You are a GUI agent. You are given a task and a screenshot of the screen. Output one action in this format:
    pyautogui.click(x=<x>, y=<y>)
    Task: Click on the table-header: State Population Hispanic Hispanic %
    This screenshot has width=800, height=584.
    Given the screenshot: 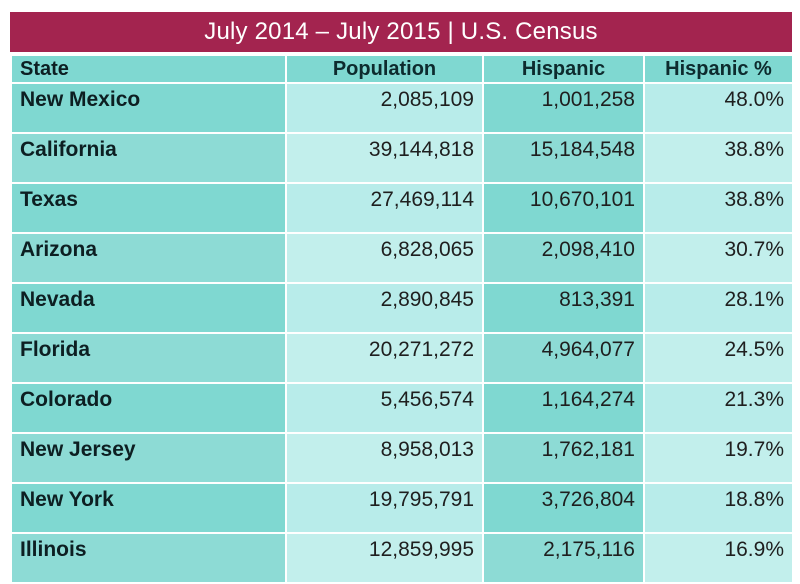 What is the action you would take?
    pyautogui.click(x=402, y=69)
    